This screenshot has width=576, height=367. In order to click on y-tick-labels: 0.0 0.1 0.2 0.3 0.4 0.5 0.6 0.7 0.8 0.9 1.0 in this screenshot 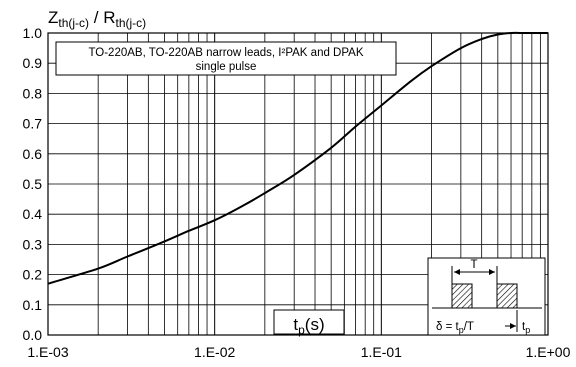, I will do `click(33, 184)`.